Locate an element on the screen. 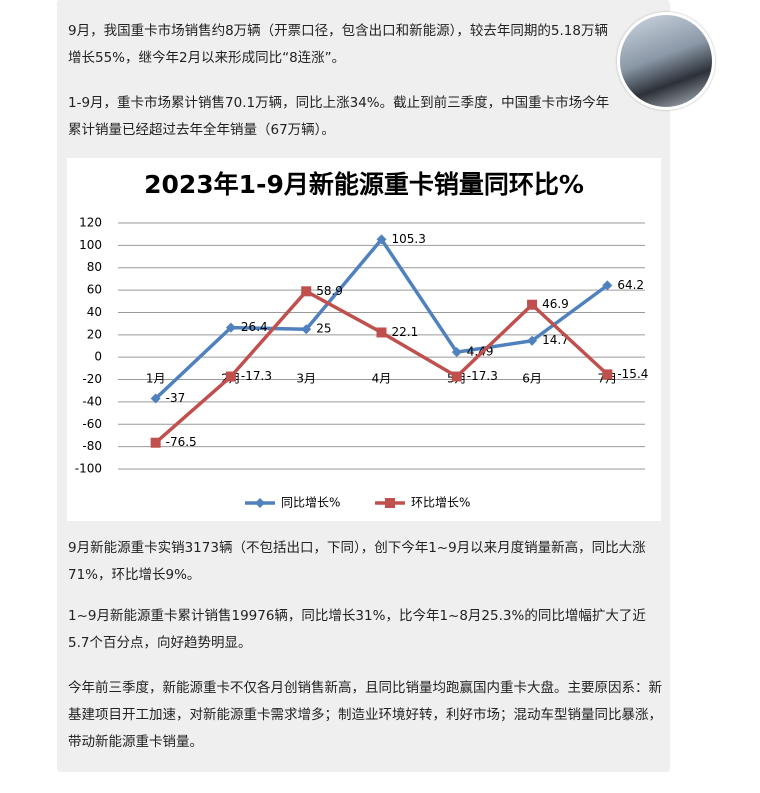  data-label: 64.2 is located at coordinates (630, 285).